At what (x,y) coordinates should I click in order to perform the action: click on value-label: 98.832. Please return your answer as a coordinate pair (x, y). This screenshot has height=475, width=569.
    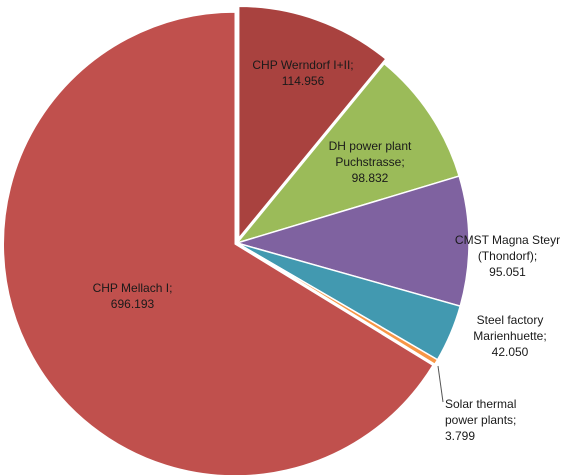
    Looking at the image, I should click on (370, 178).